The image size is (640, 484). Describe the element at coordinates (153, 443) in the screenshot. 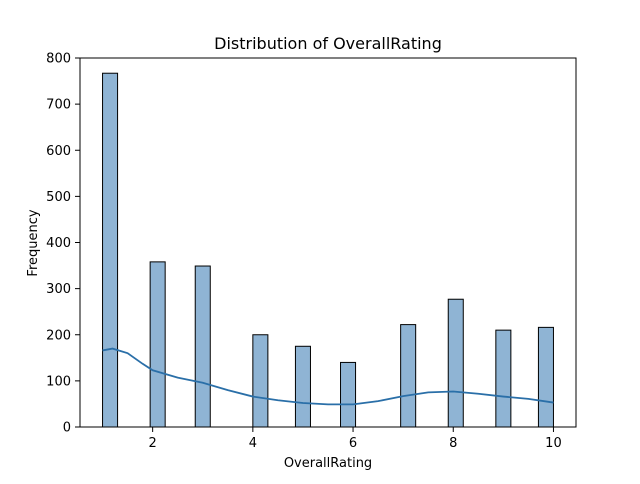

I see `x-tick-label: 2` at that location.